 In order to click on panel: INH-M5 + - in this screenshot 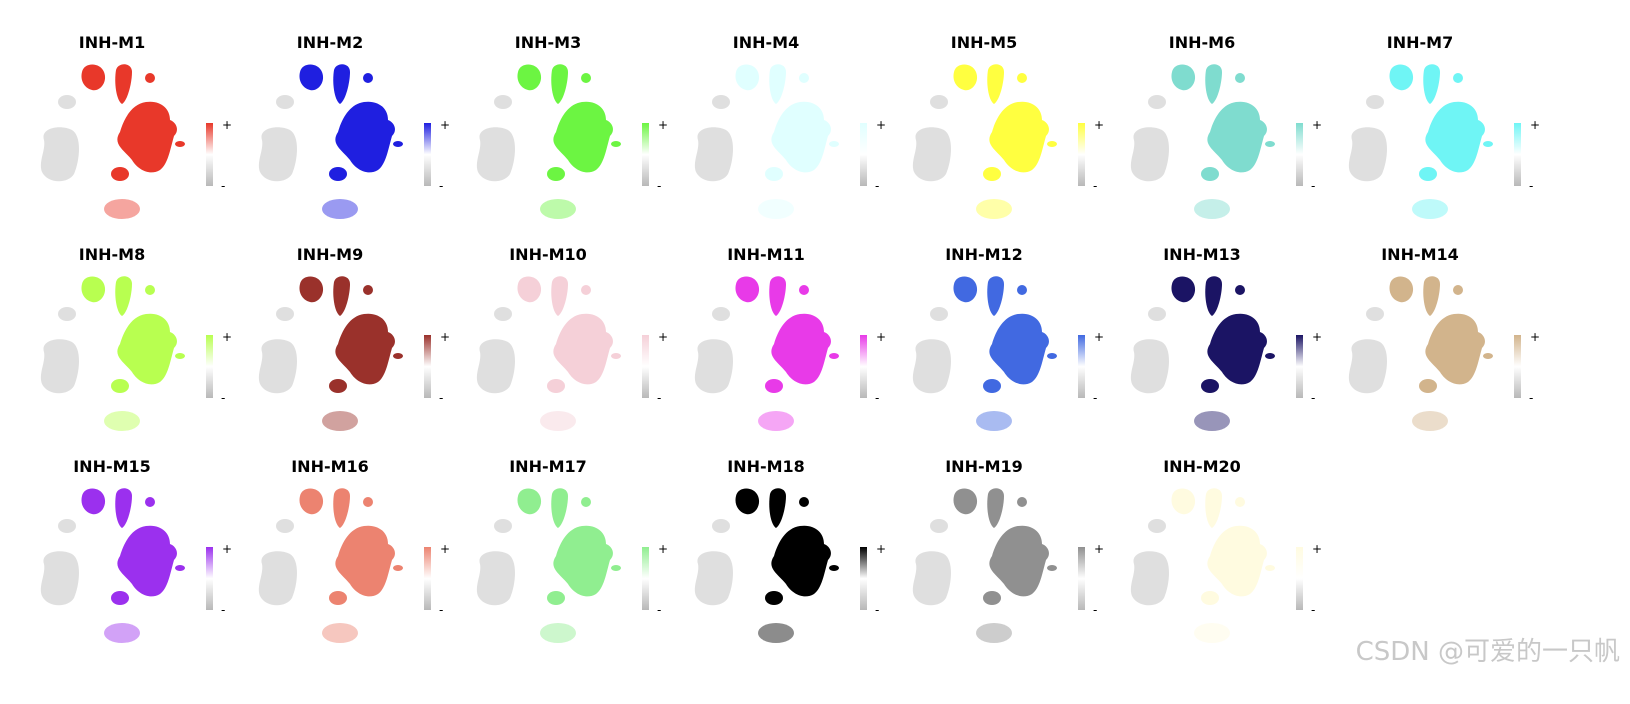, I will do `click(1008, 126)`.